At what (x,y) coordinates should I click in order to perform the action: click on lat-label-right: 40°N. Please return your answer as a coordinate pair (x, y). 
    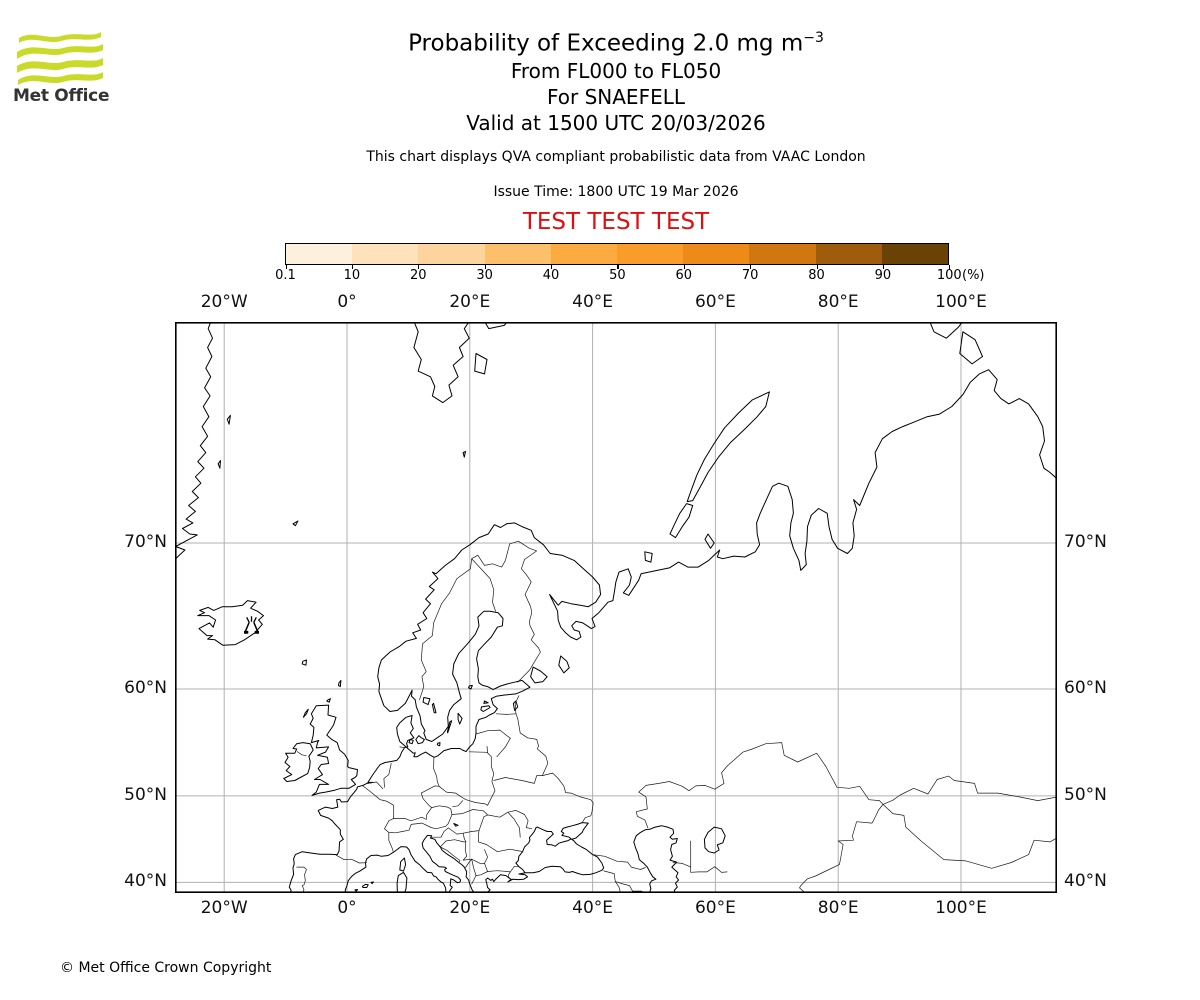
    Looking at the image, I should click on (1085, 881).